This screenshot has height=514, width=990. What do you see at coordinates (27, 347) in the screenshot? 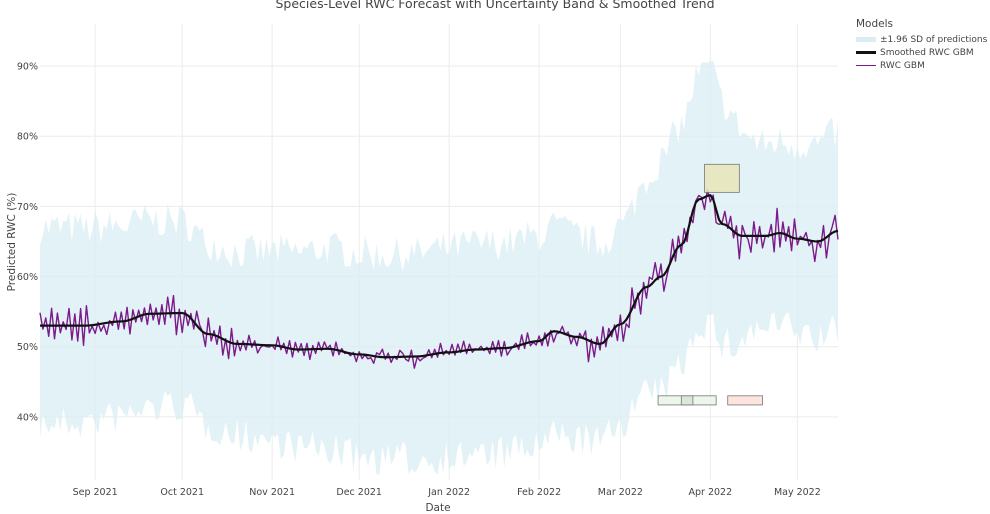
I see `y-tick-label: 50%` at bounding box center [27, 347].